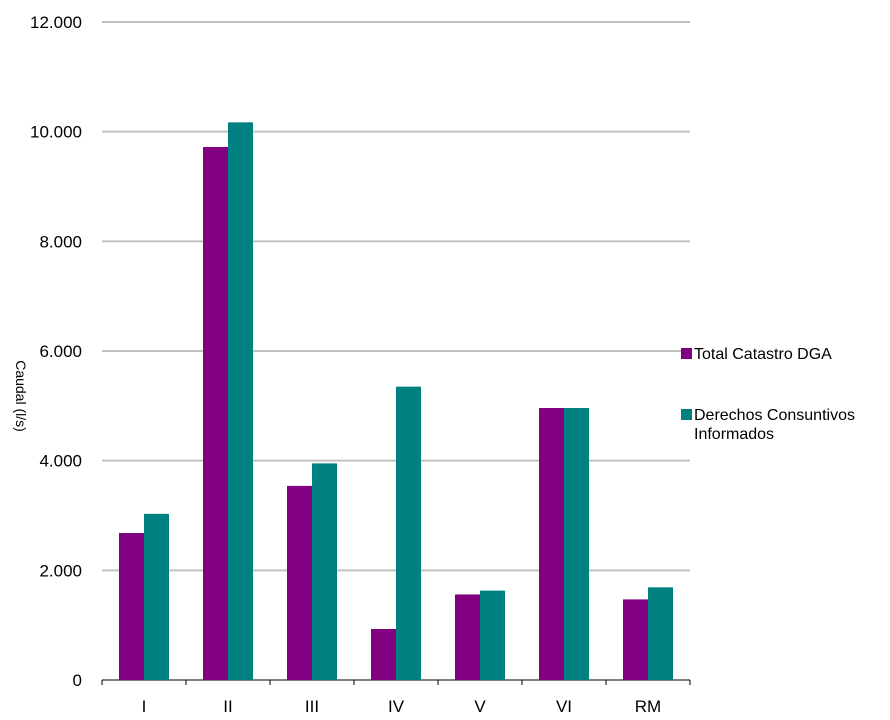  What do you see at coordinates (312, 706) in the screenshot?
I see `x-tick-label: III` at bounding box center [312, 706].